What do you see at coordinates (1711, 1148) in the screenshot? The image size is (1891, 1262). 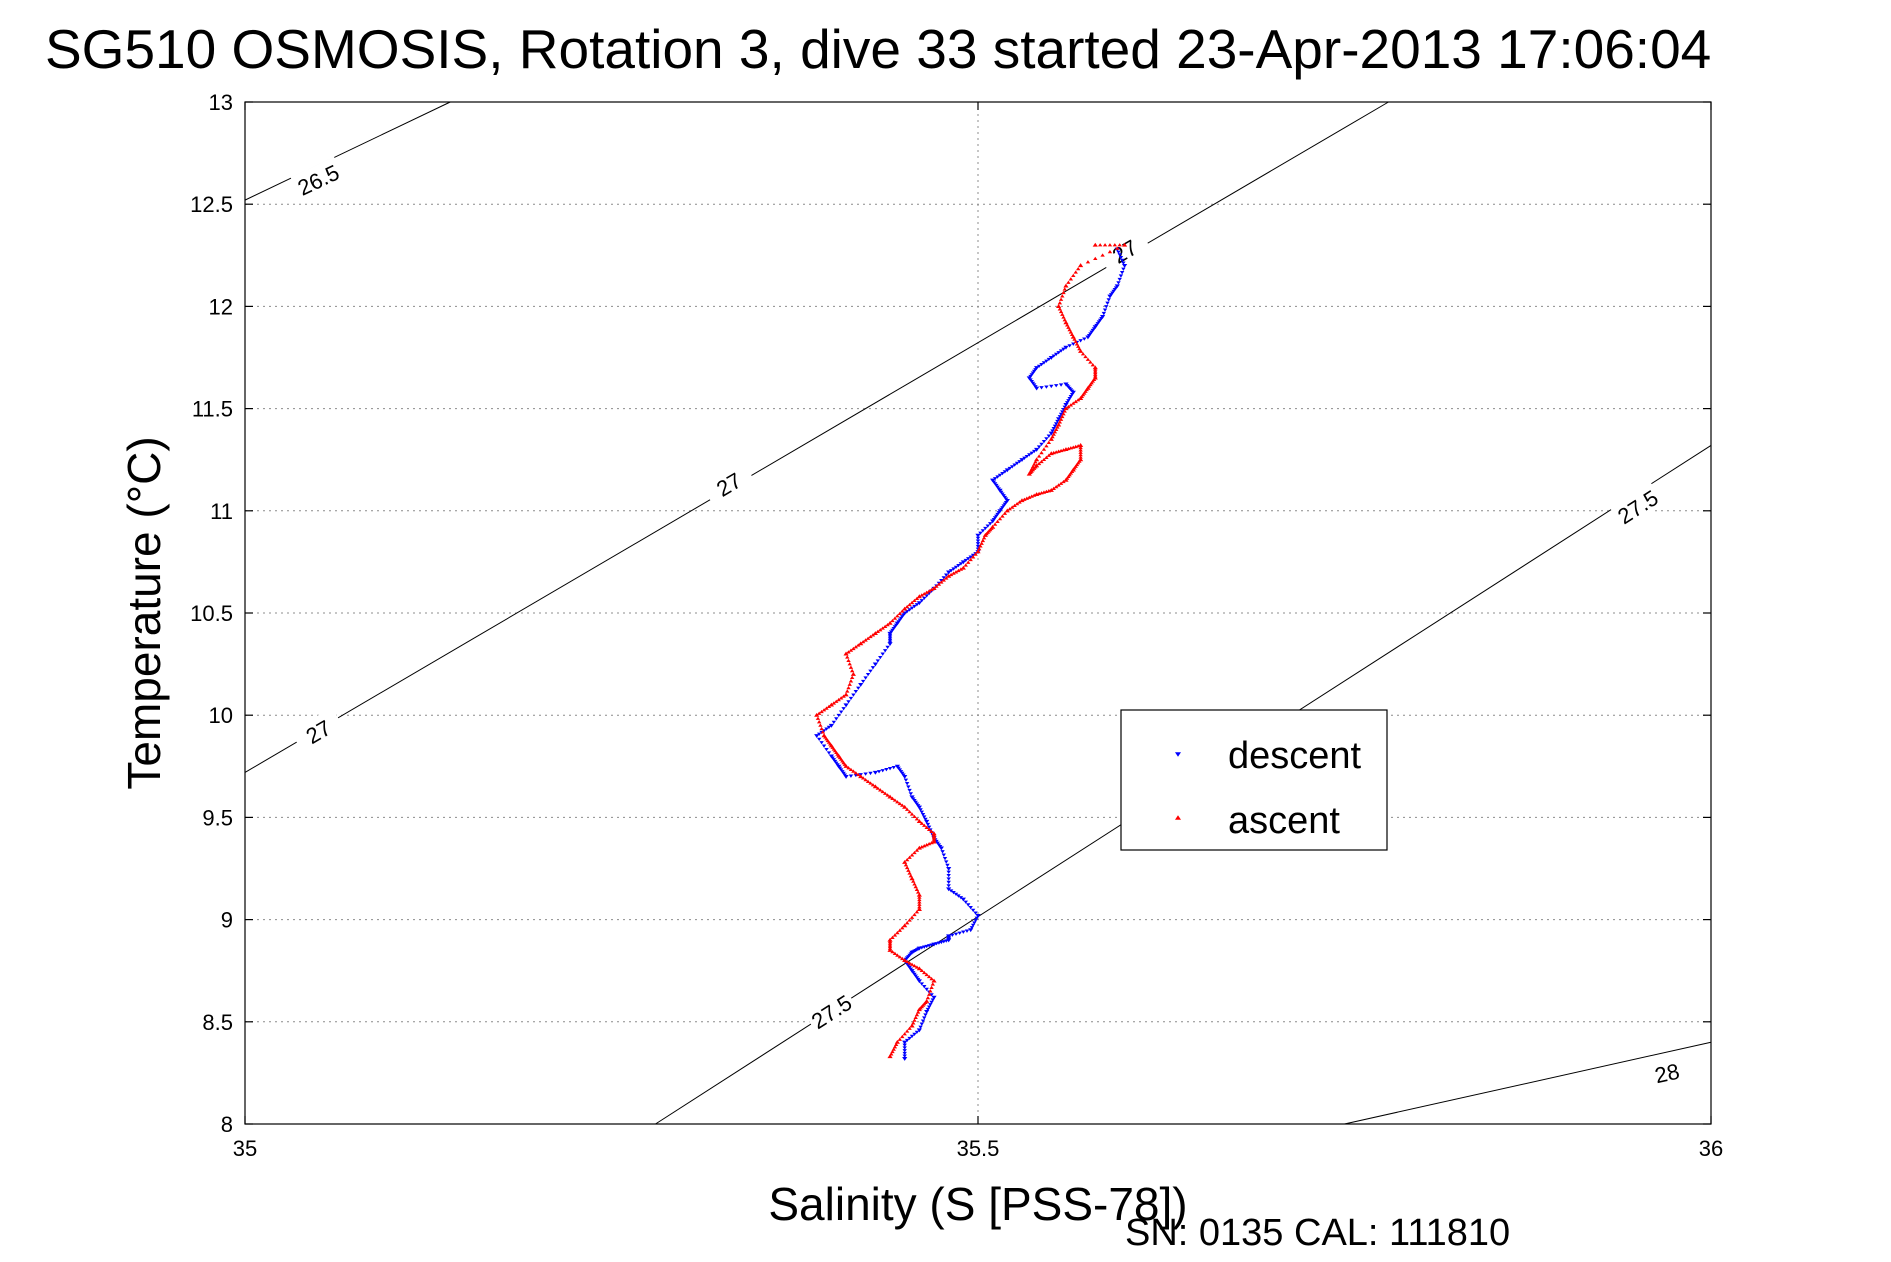 I see `x-tick-label: 36` at bounding box center [1711, 1148].